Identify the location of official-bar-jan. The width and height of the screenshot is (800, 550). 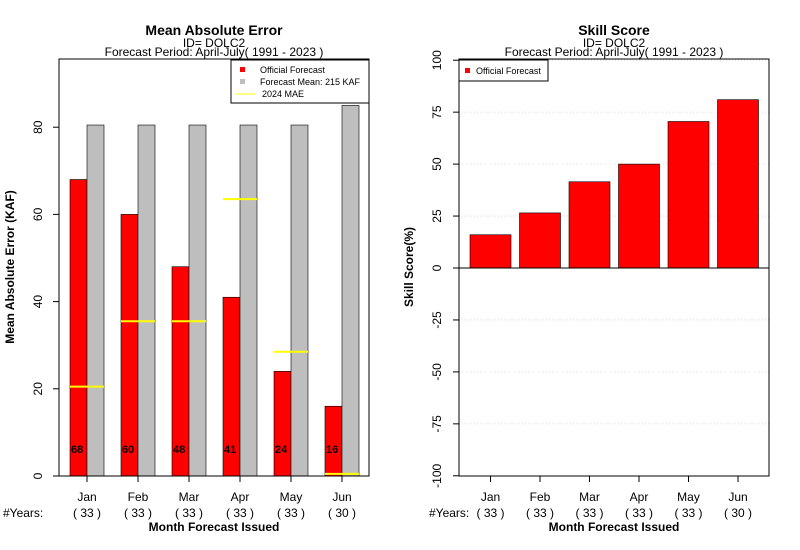
(78, 328).